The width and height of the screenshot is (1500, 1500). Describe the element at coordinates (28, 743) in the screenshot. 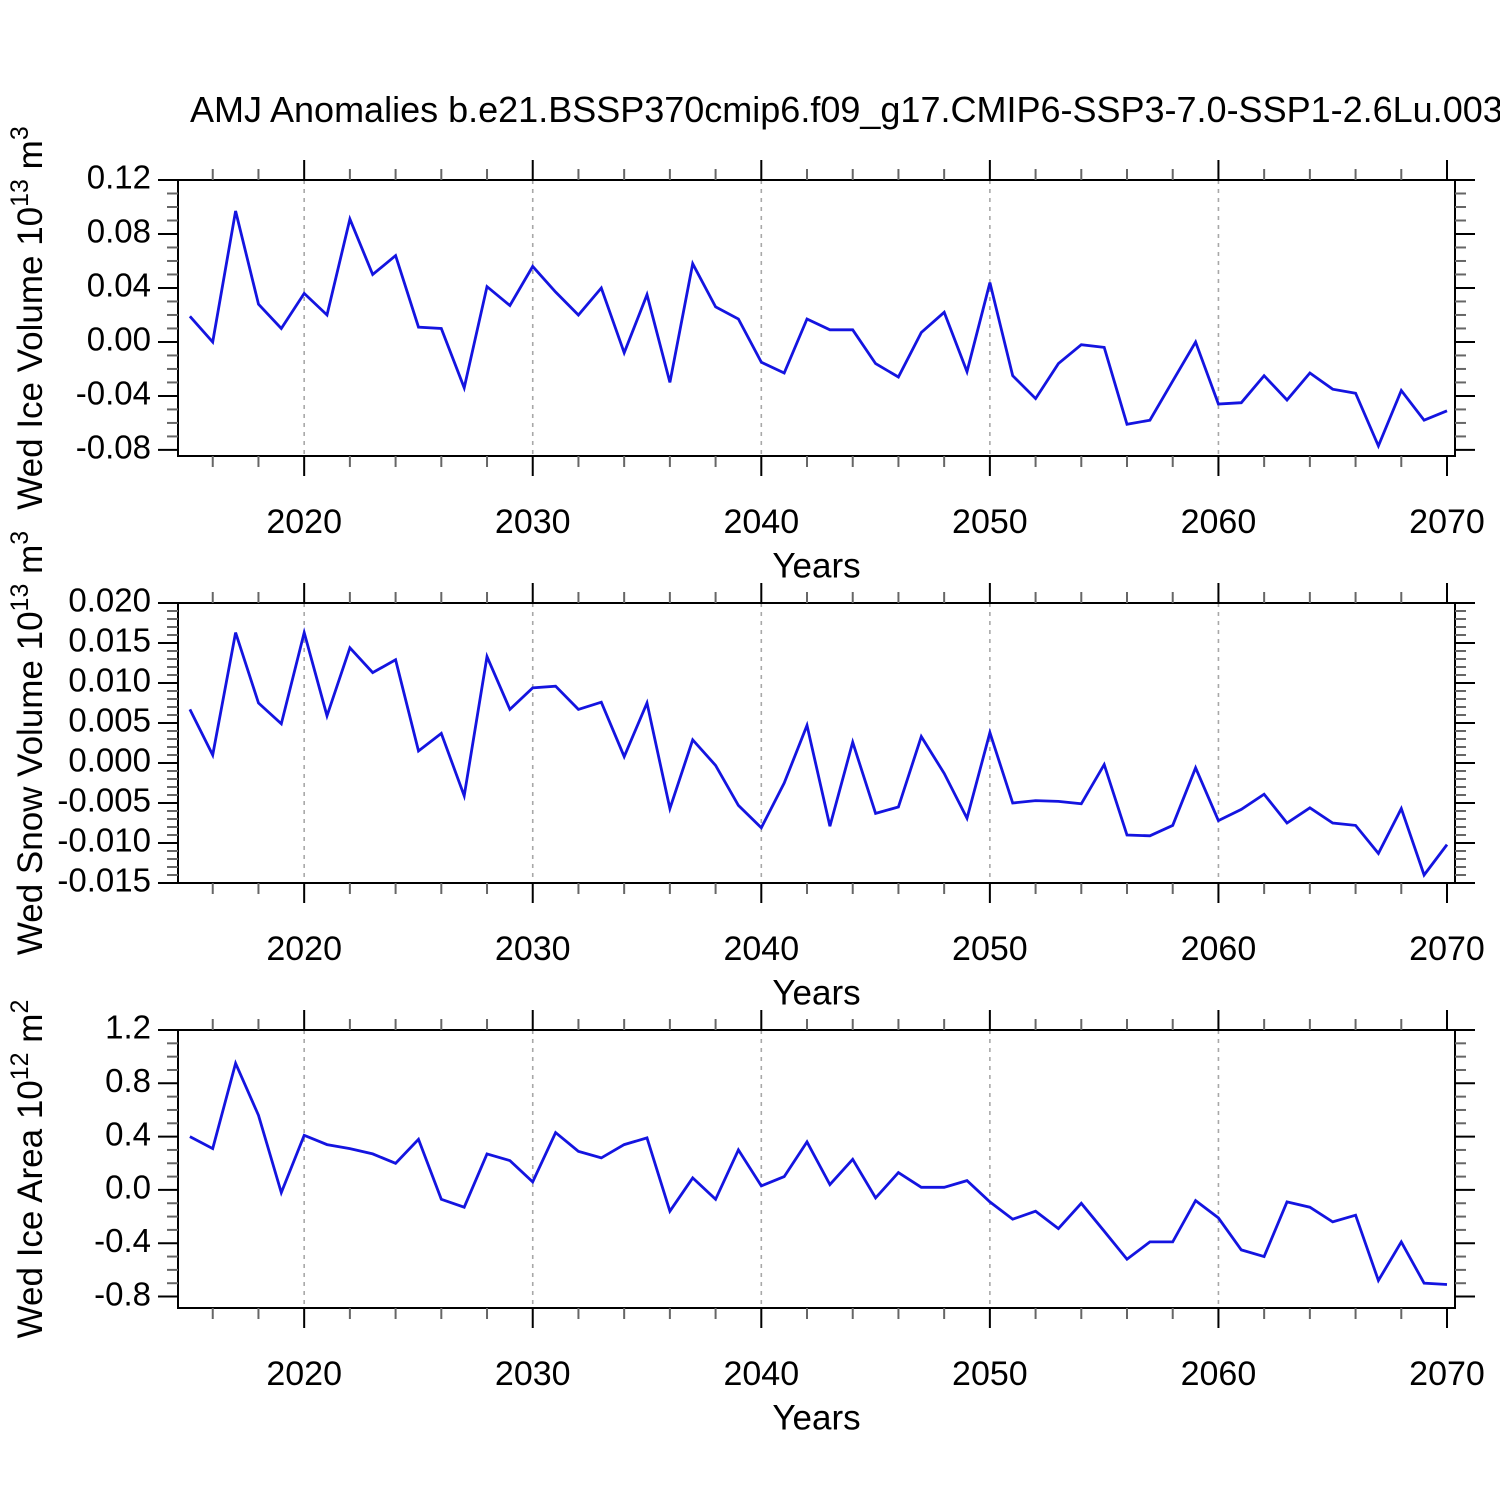

I see `y-axis-title: Wed Snow Volume 1013 m3` at that location.